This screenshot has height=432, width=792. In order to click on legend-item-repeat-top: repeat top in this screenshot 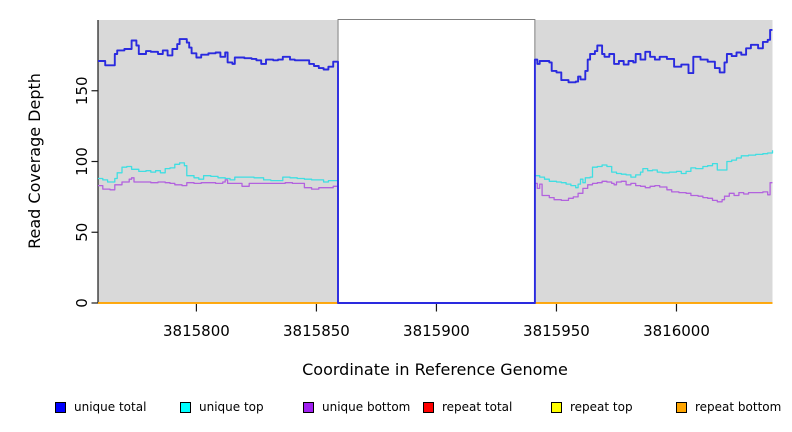, I will do `click(592, 407)`.